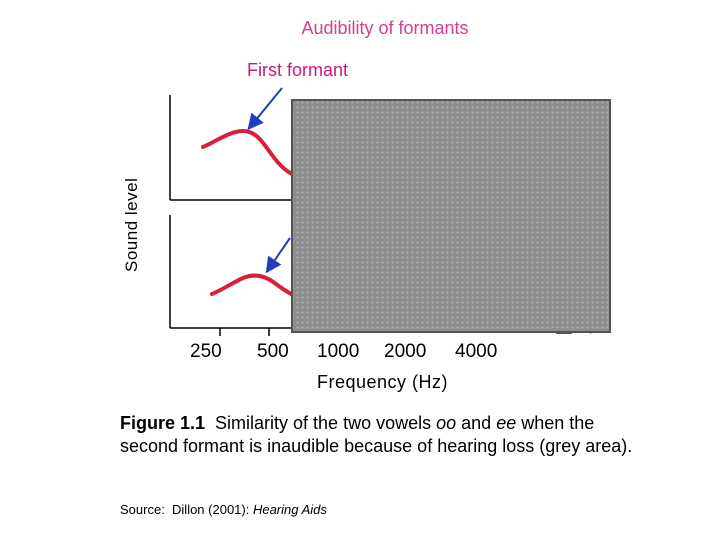  Describe the element at coordinates (249, 153) in the screenshot. I see `upper-formant-curve` at that location.